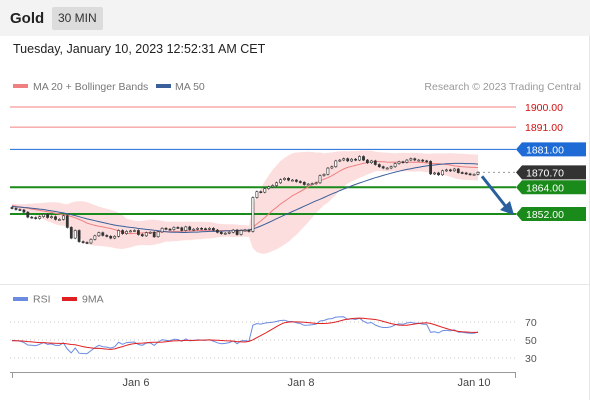  What do you see at coordinates (551, 187) in the screenshot?
I see `support-1-tag` at bounding box center [551, 187].